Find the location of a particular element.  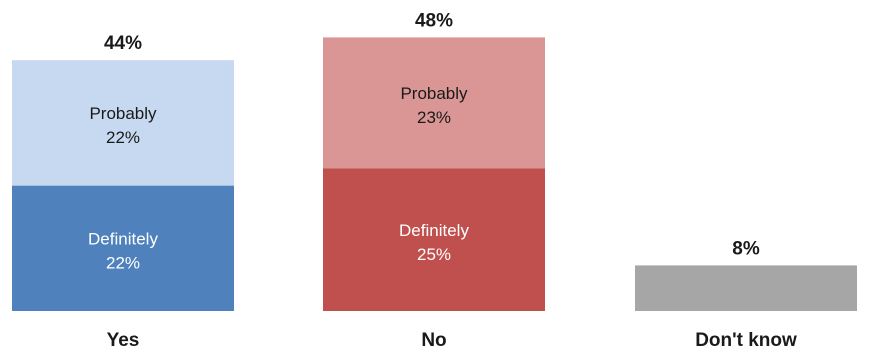

category-label-don-t-know: Don't know is located at coordinates (746, 340).